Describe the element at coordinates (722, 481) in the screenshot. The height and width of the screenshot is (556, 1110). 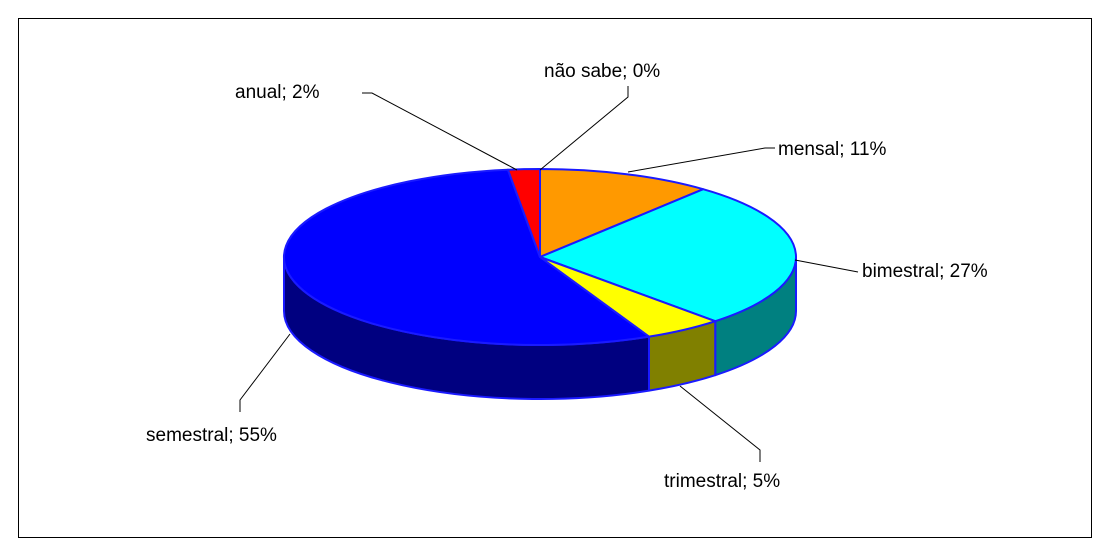
I see `data-label: trimestral; 5%` at that location.